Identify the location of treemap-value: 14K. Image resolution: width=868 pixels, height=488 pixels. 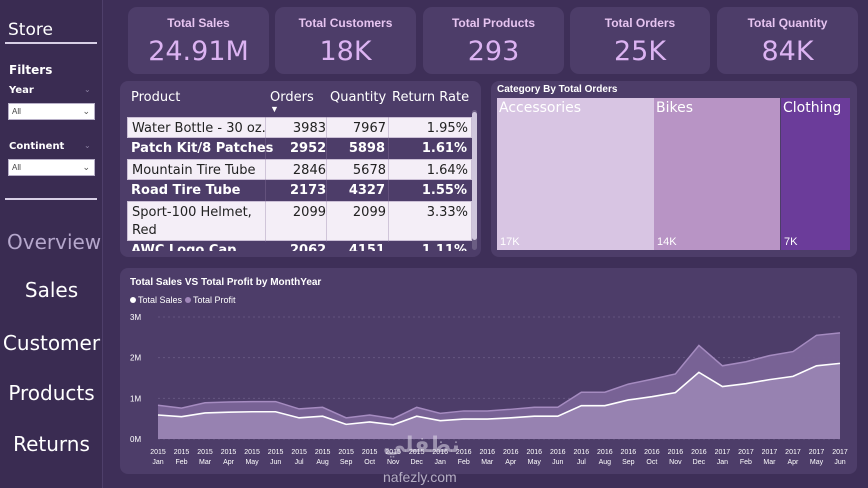
(667, 242).